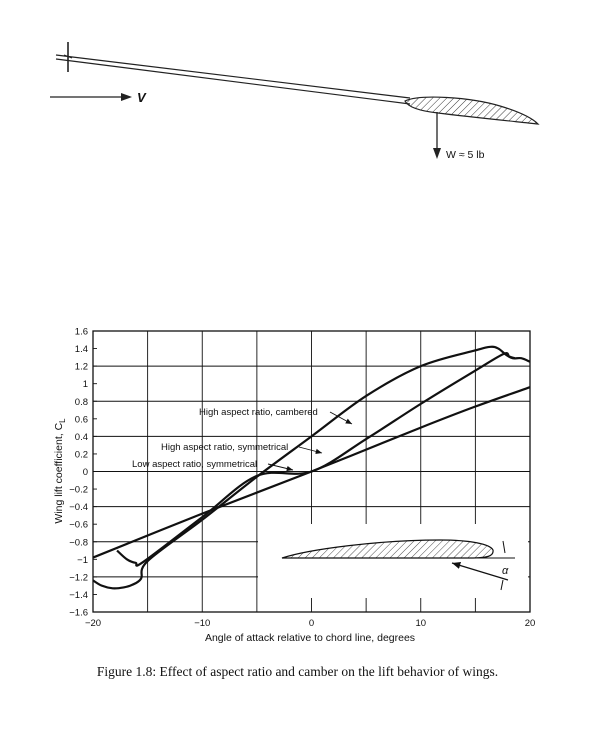 The height and width of the screenshot is (755, 595). What do you see at coordinates (81, 367) in the screenshot?
I see `y-tick-label: 1.2` at bounding box center [81, 367].